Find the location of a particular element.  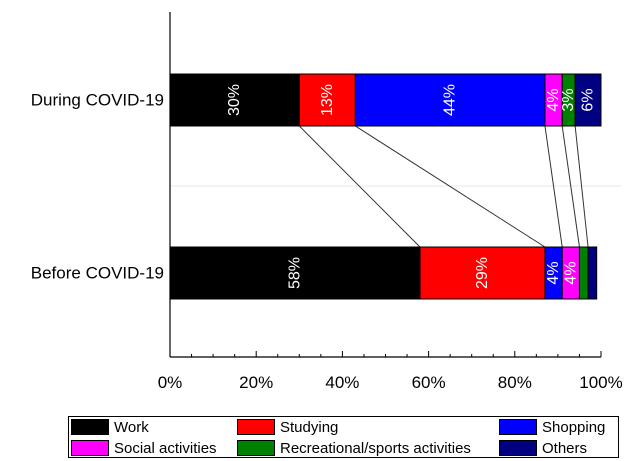

x-tick-label: 40% is located at coordinates (342, 382).